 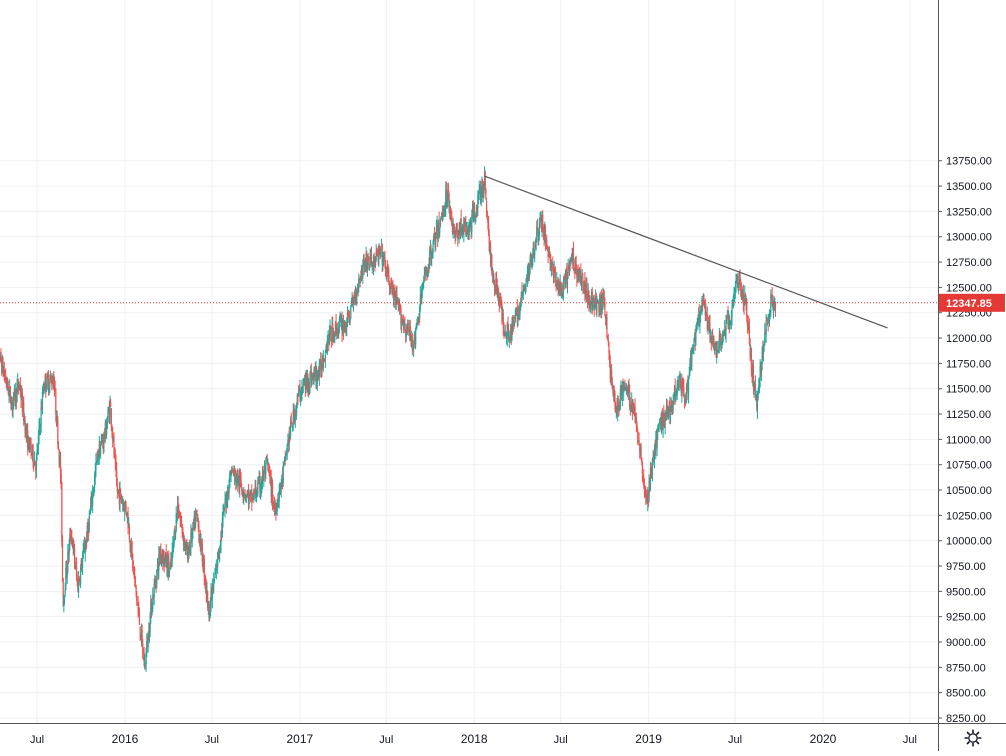 I want to click on trendline-layer, so click(x=686, y=252).